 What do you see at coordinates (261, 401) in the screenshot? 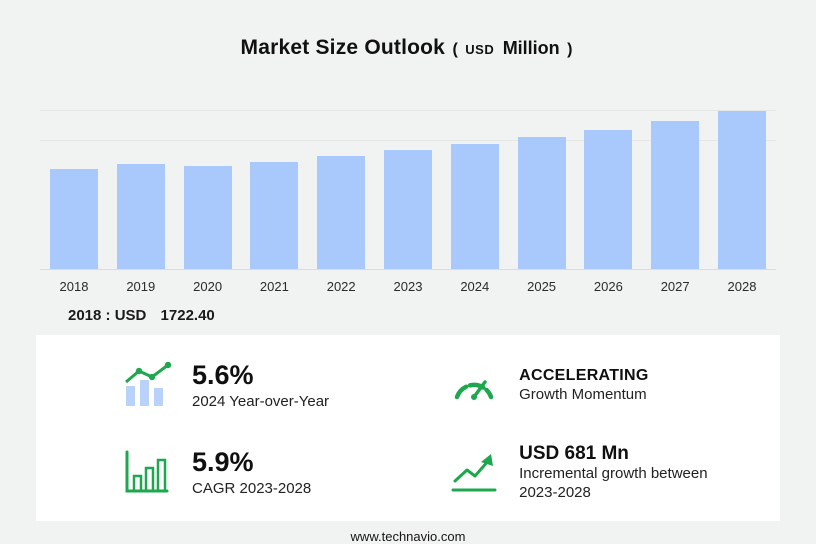
I see `stat-label: 2024 Year-over-Year` at bounding box center [261, 401].